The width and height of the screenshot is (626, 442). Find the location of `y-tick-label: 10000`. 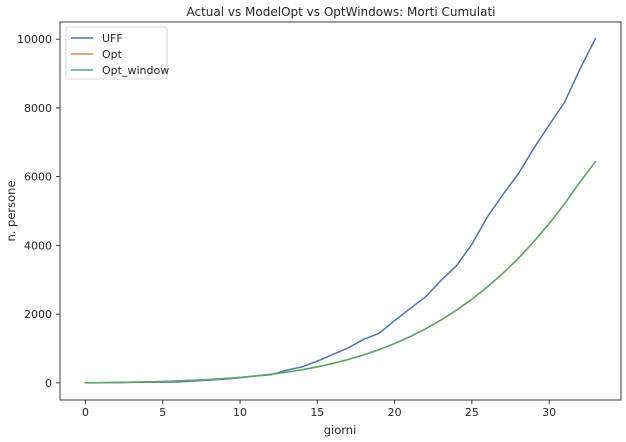

y-tick-label: 10000 is located at coordinates (34, 39).